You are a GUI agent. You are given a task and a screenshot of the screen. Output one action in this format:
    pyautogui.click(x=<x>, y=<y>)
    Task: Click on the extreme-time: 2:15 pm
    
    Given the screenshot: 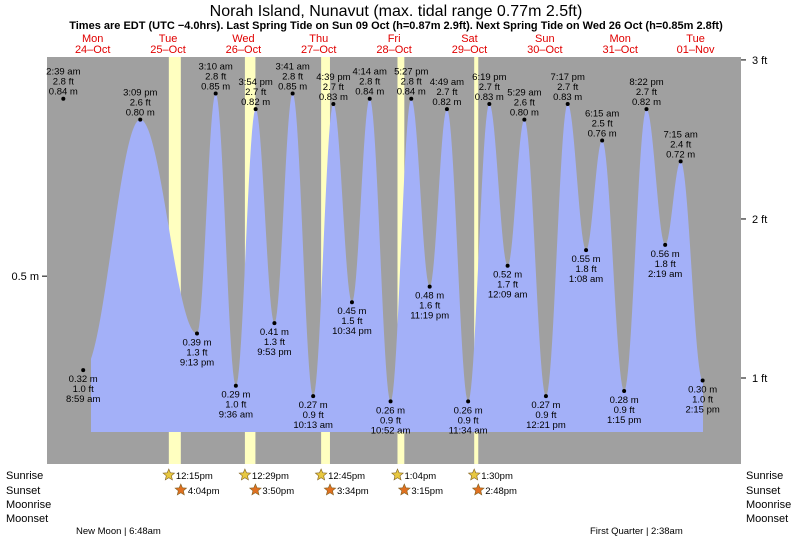 What is the action you would take?
    pyautogui.click(x=702, y=410)
    